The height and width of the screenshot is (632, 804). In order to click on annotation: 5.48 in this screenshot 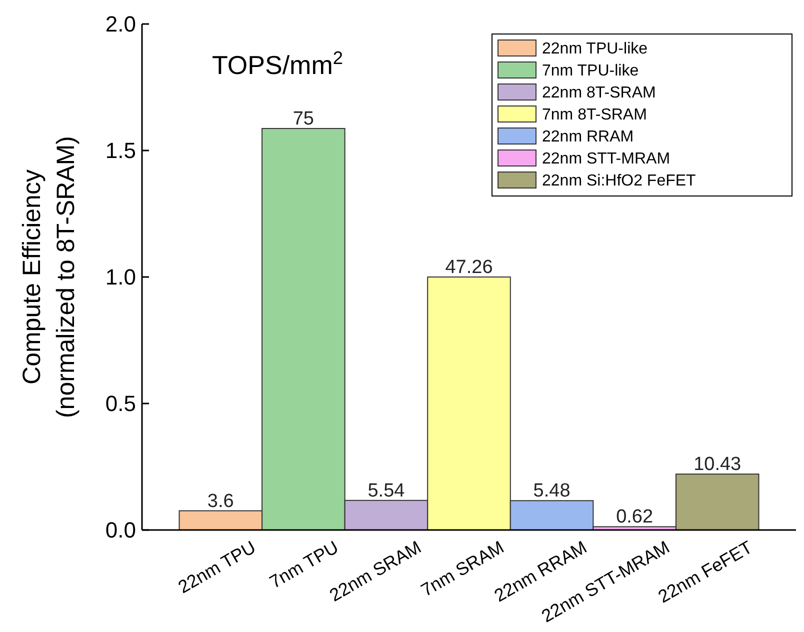, I will do `click(551, 491)`.